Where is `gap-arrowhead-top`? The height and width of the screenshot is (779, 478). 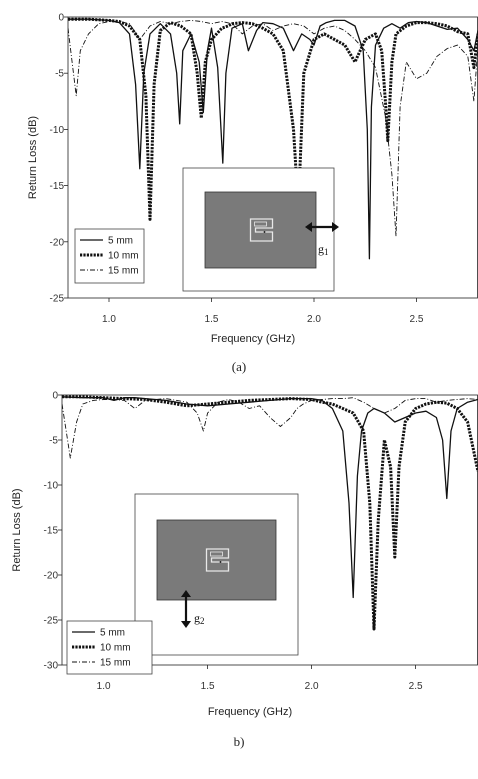
gap-arrowhead-top is located at coordinates (186, 593).